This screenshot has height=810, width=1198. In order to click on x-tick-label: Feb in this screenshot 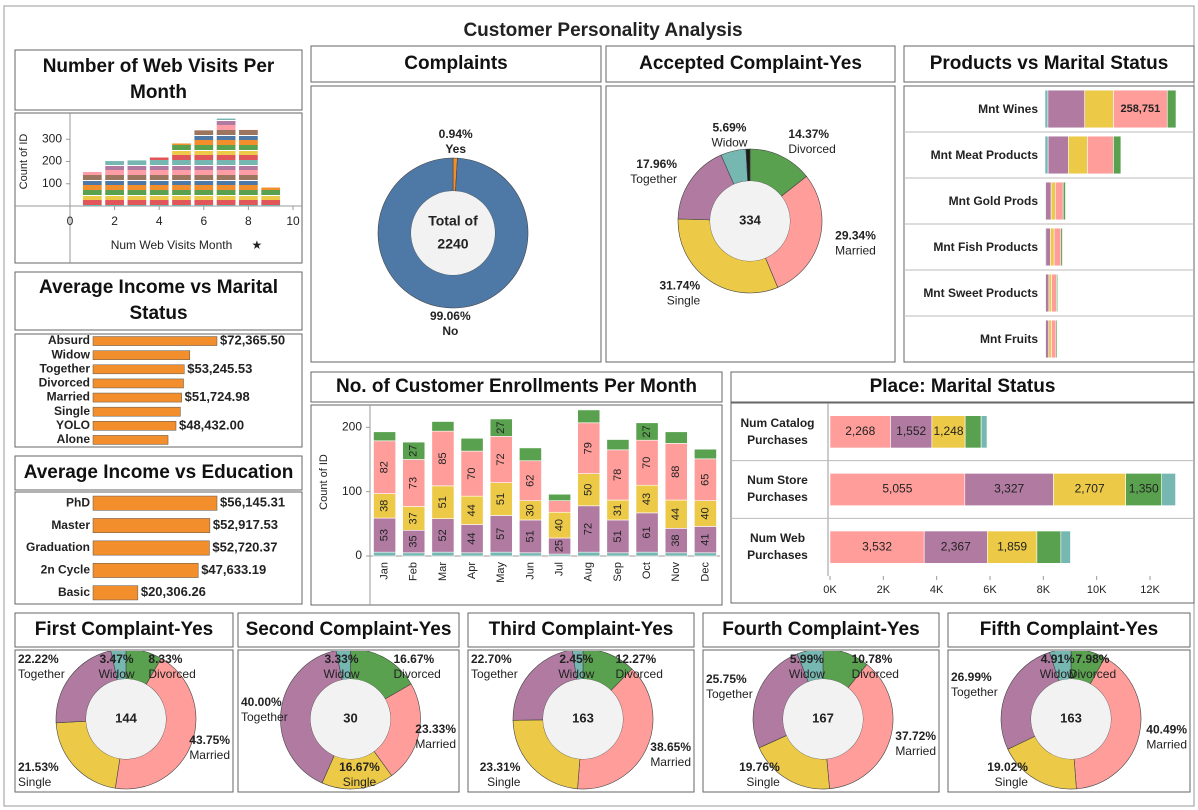, I will do `click(414, 571)`.